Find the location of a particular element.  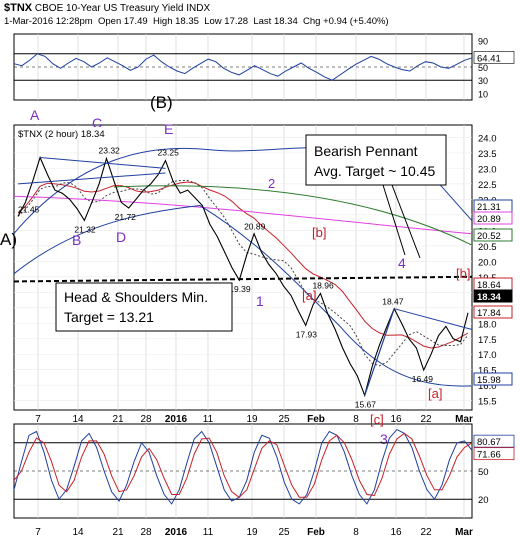

wave-label: E is located at coordinates (168, 129).